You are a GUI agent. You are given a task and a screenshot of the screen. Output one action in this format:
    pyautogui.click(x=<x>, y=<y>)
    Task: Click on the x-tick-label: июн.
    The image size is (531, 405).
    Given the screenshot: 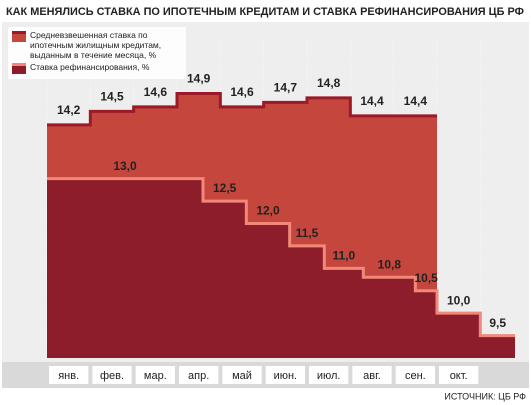 What is the action you would take?
    pyautogui.click(x=286, y=376)
    